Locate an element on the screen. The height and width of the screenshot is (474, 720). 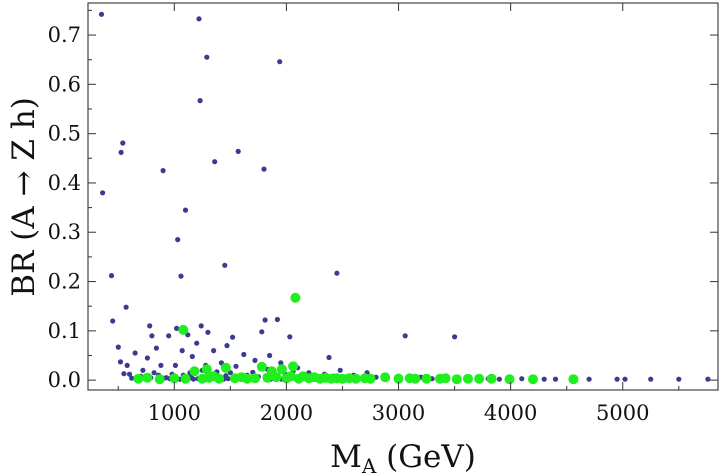
y-tick-label-0: 0.0 is located at coordinates (64, 380).